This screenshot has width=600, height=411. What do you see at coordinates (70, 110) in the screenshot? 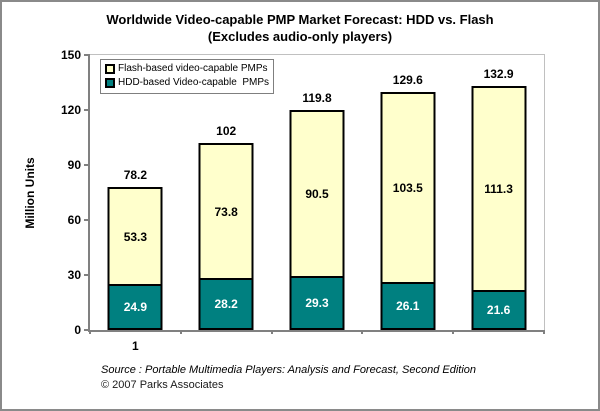
I see `y-tick-label: 120` at bounding box center [70, 110].